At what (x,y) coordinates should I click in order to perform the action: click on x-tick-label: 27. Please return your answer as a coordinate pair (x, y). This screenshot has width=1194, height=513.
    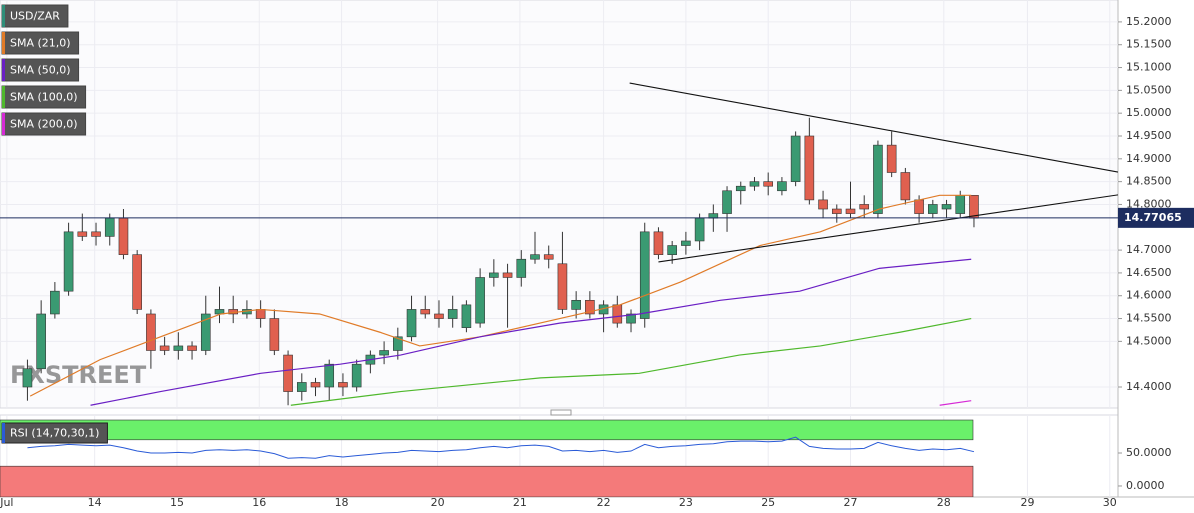
    Looking at the image, I should click on (851, 502).